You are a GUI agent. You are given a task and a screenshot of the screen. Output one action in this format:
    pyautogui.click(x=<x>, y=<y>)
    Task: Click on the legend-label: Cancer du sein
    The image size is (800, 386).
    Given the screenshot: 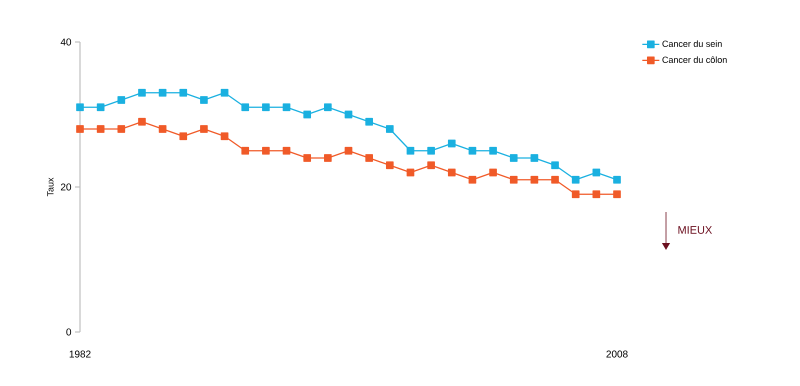 What is the action you would take?
    pyautogui.click(x=692, y=43)
    